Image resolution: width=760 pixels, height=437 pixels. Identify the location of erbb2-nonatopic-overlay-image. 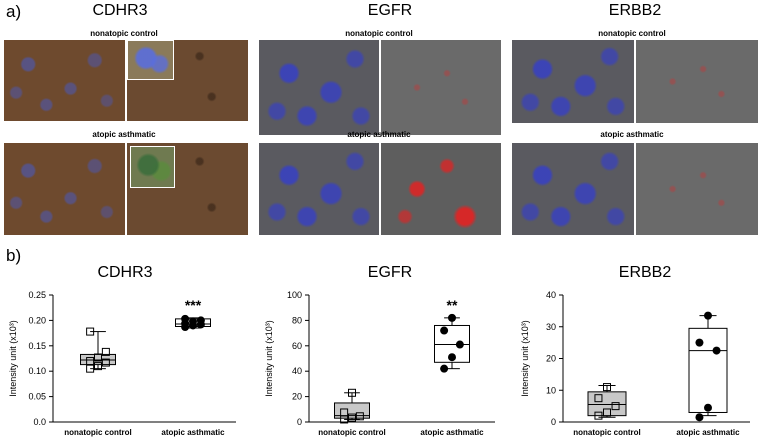
(573, 81).